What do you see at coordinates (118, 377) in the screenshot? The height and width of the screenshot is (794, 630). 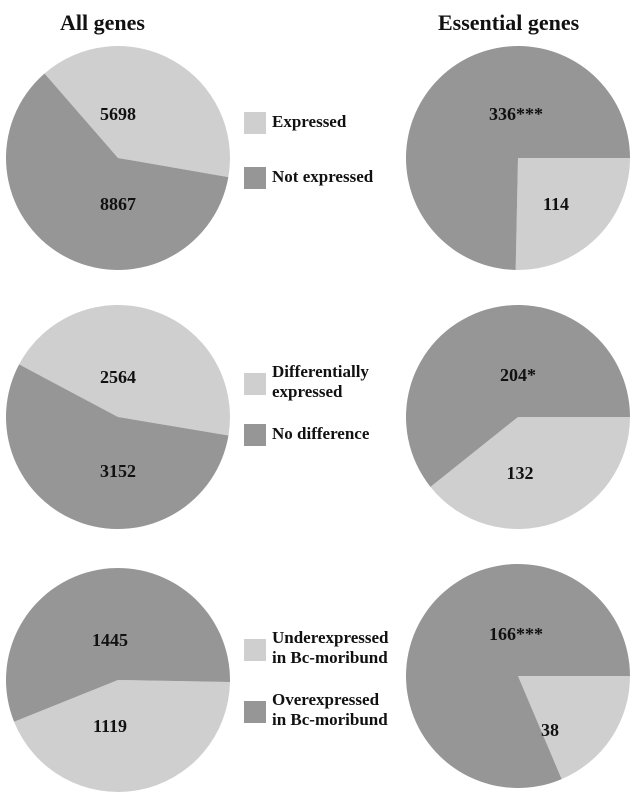 I see `pie-slice-label-light: 2564` at bounding box center [118, 377].